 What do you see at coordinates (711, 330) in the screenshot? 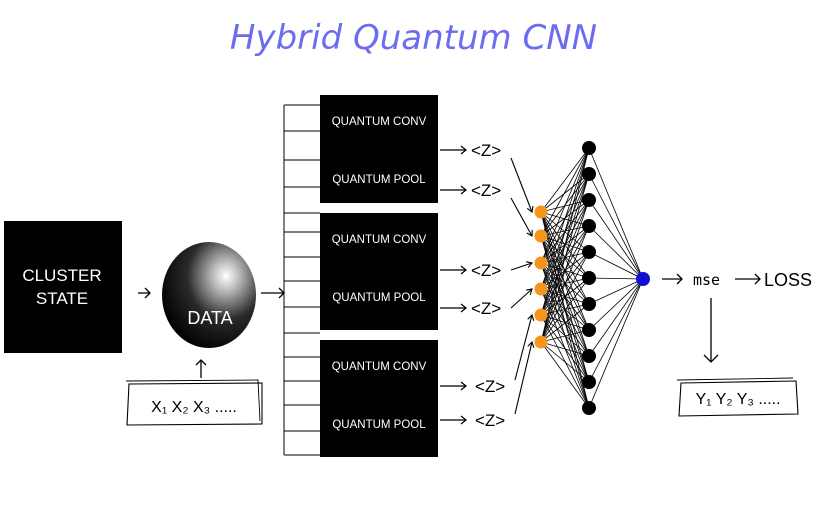
I see `arrow-mse-to-outputs` at bounding box center [711, 330].